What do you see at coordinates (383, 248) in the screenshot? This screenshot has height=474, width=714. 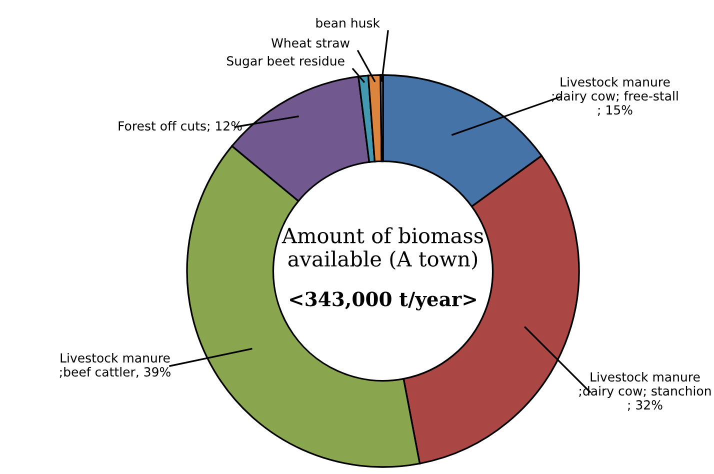 I see `text: Amount of biomass available (A town)` at bounding box center [383, 248].